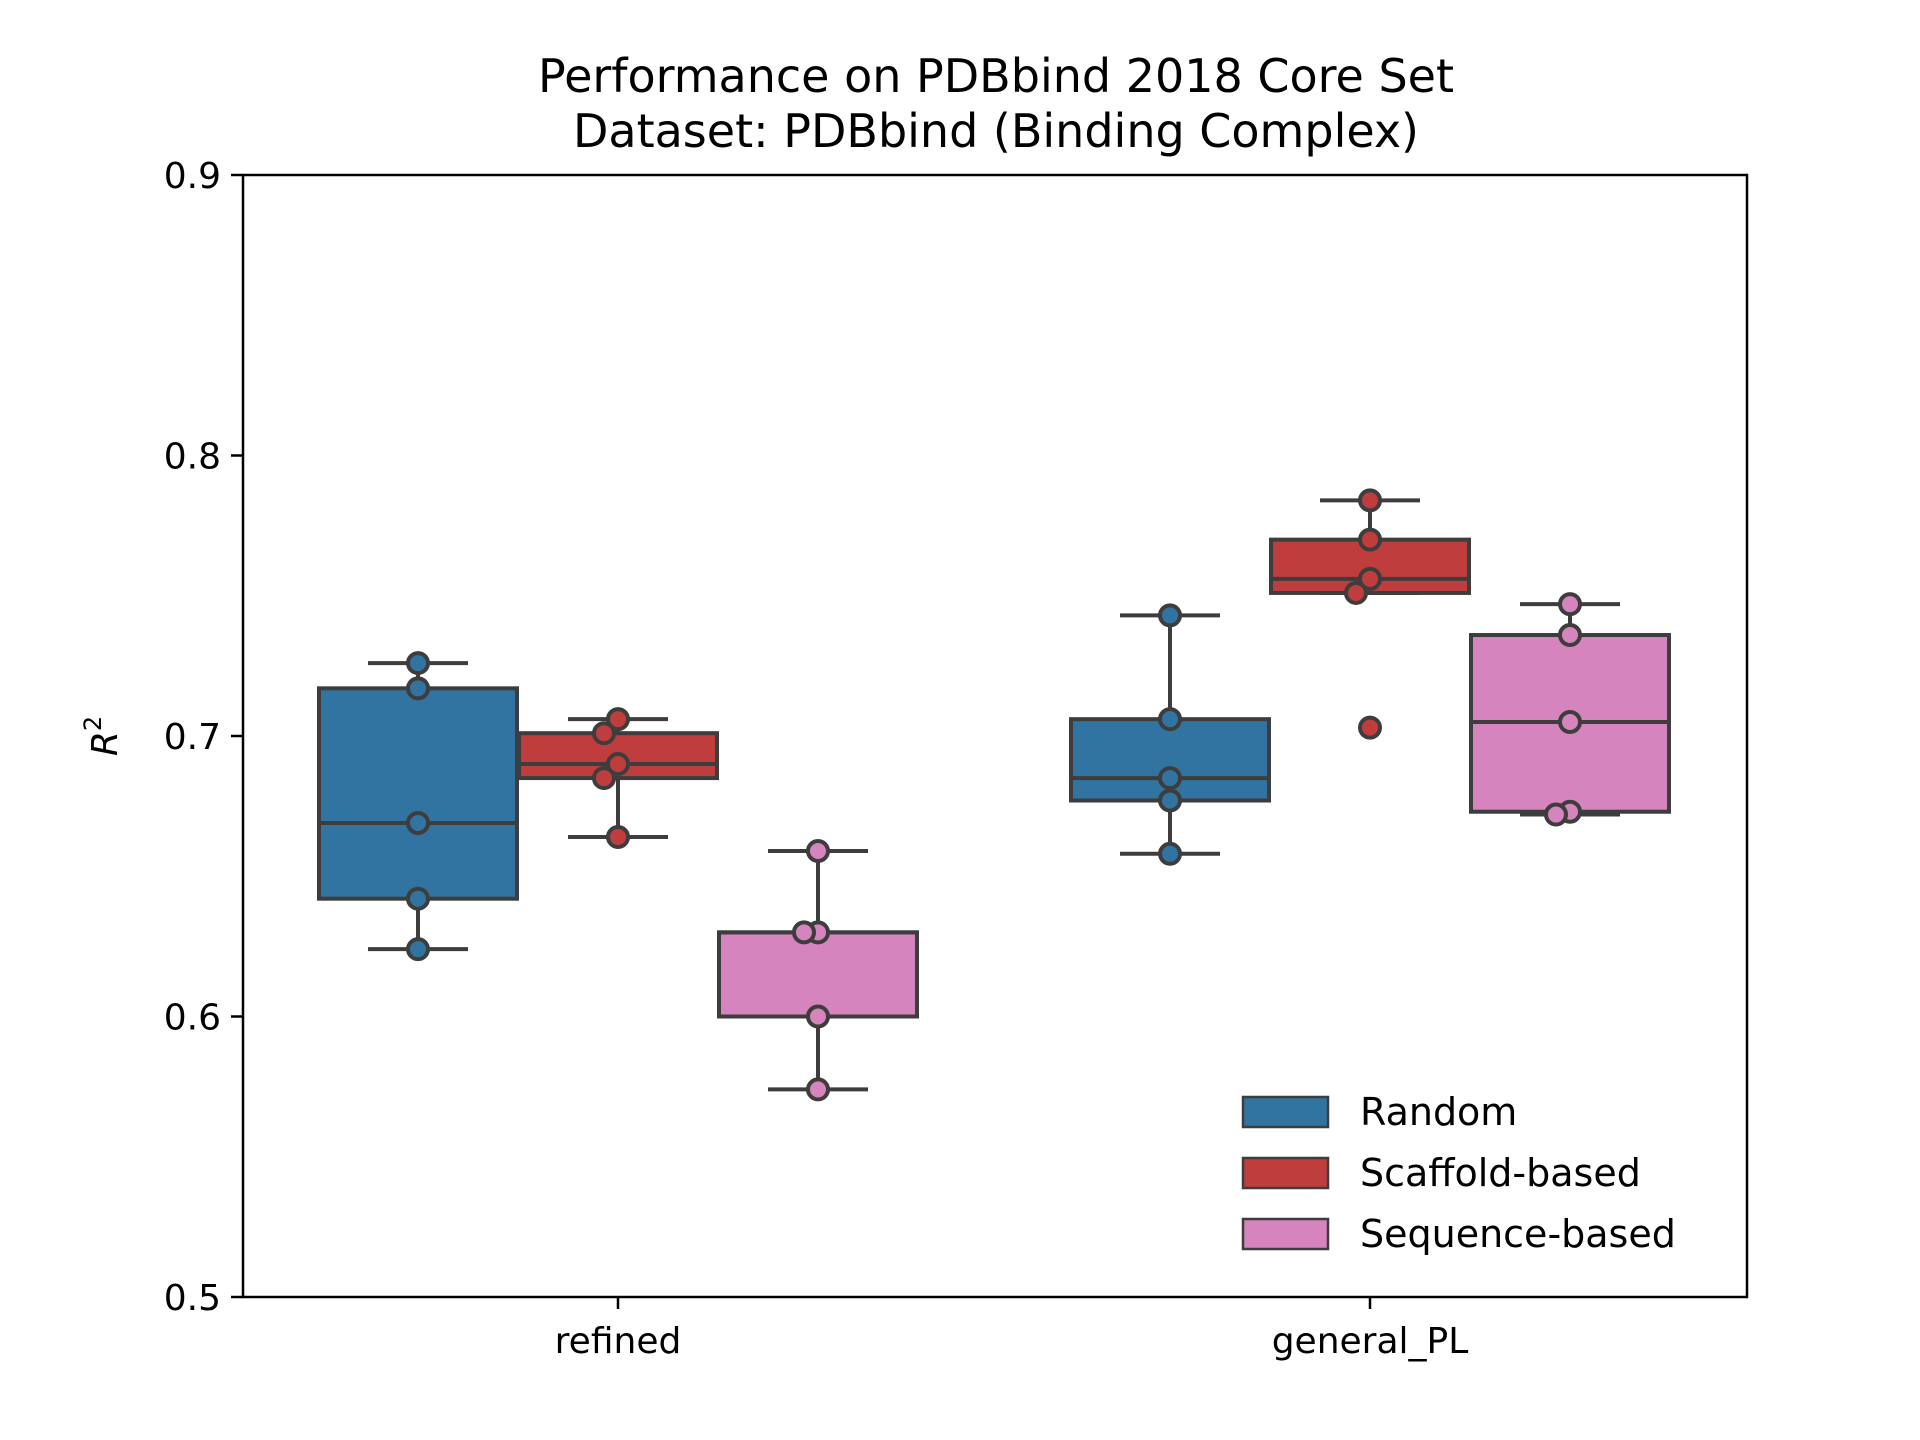  What do you see at coordinates (996, 76) in the screenshot?
I see `chart-title: Performance on PDBbind 2018 Core Set` at bounding box center [996, 76].